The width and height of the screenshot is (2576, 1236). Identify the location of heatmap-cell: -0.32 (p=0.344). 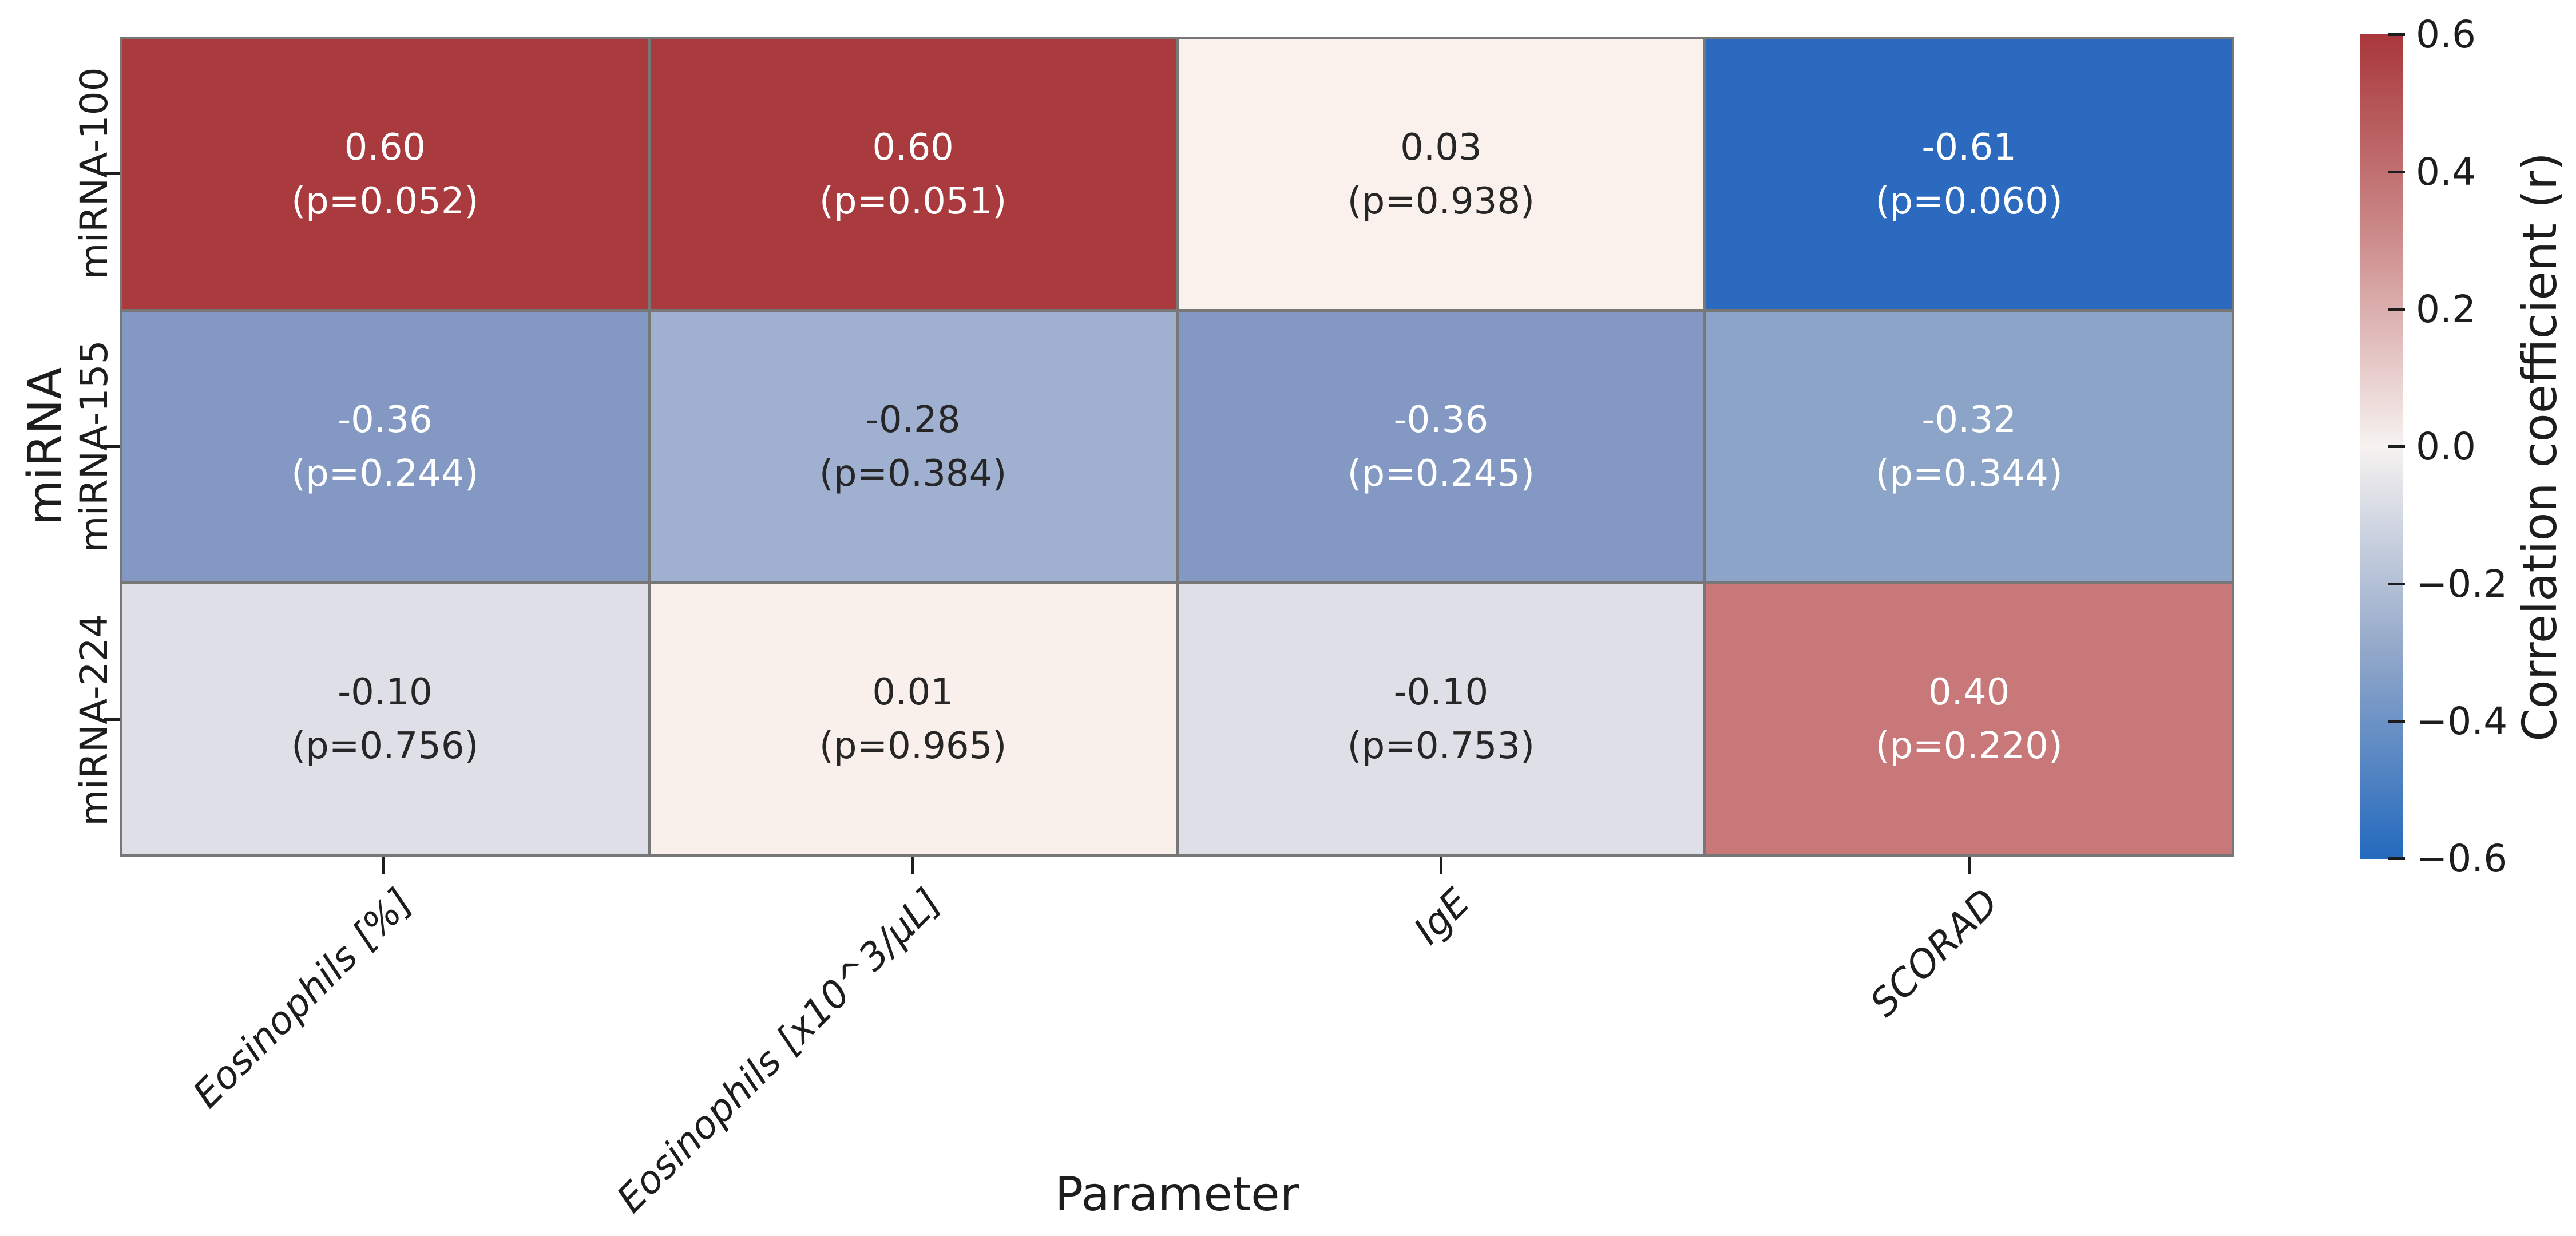
(1969, 446).